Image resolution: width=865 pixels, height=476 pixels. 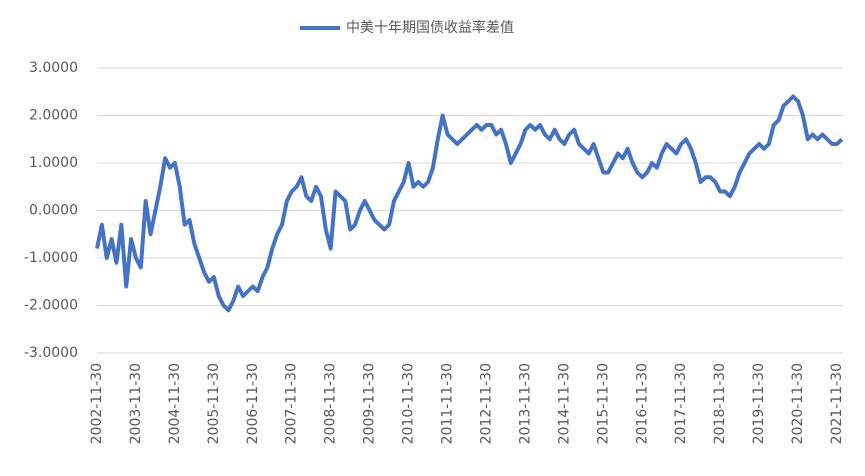 I want to click on y-tick-label: 0.0000, so click(x=53, y=211).